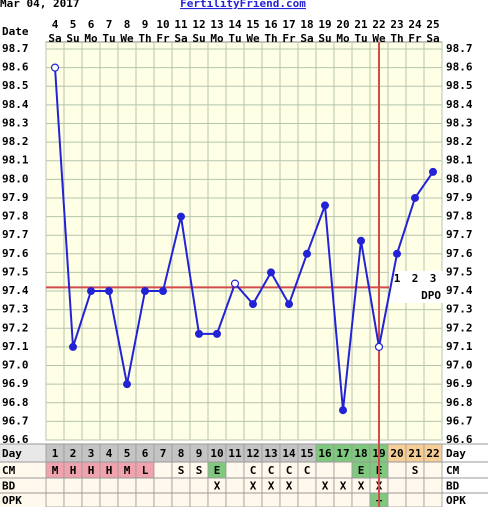  Describe the element at coordinates (198, 38) in the screenshot. I see `weekday-label: Su` at that location.